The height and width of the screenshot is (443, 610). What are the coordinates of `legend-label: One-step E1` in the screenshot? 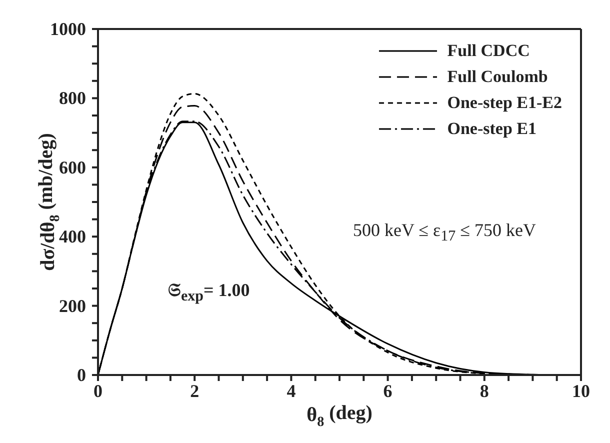 It's located at (492, 129).